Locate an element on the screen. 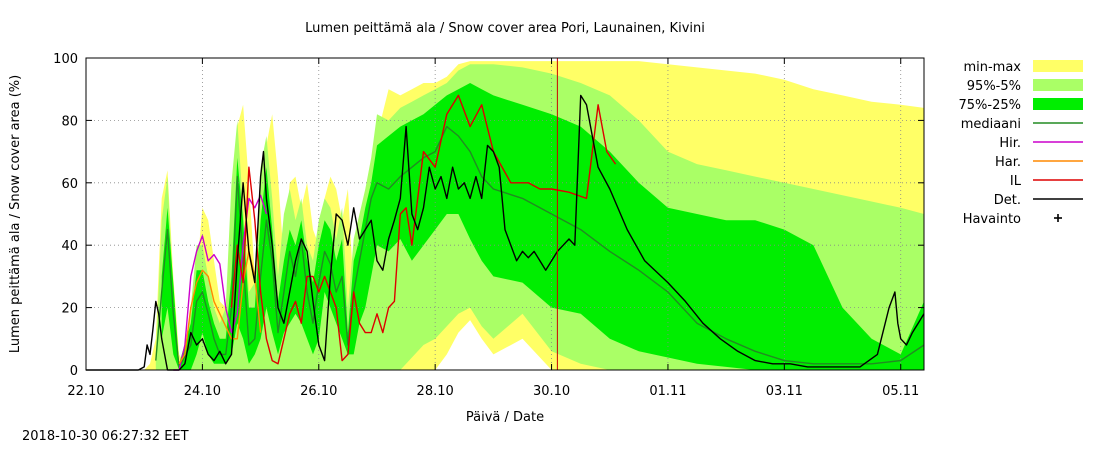 This screenshot has height=450, width=1100. x-axis-label: Päivä / Date is located at coordinates (505, 417).